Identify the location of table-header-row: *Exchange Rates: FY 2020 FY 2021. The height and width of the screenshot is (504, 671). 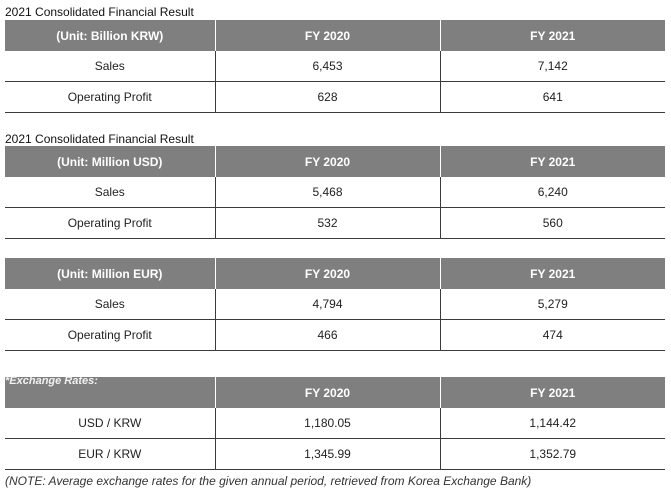
(335, 391).